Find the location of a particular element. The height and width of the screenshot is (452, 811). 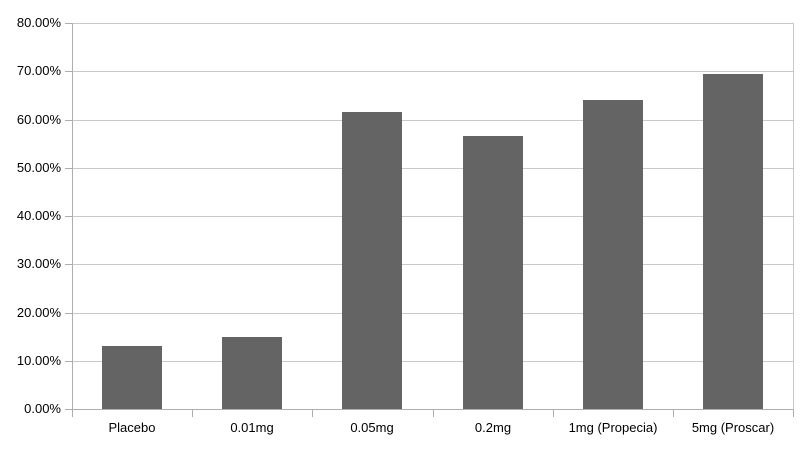

y-axis-label: 70.00% is located at coordinates (38, 70).